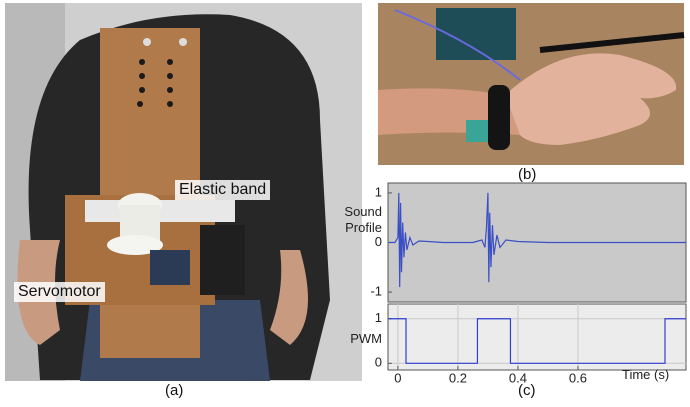 The width and height of the screenshot is (690, 407). What do you see at coordinates (458, 377) in the screenshot?
I see `x-tick-label: 0.2` at bounding box center [458, 377].